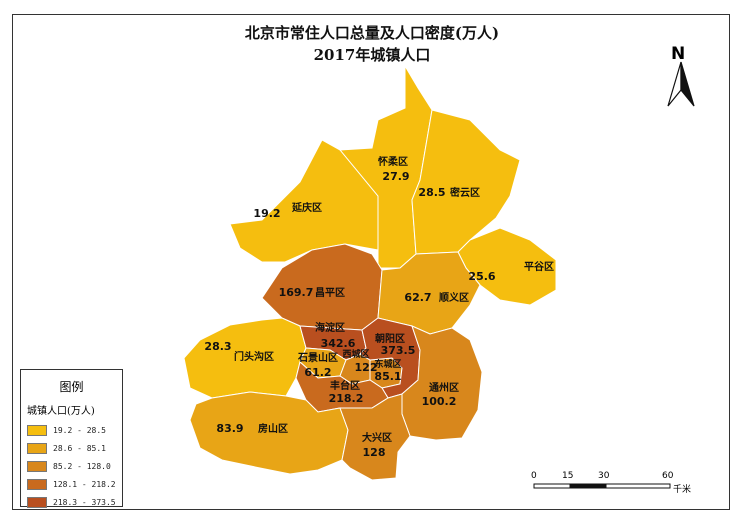 Image resolution: width=744 pixels, height=526 pixels. Describe the element at coordinates (372, 55) in the screenshot. I see `map-subtitle: 2017年城镇人口` at that location.